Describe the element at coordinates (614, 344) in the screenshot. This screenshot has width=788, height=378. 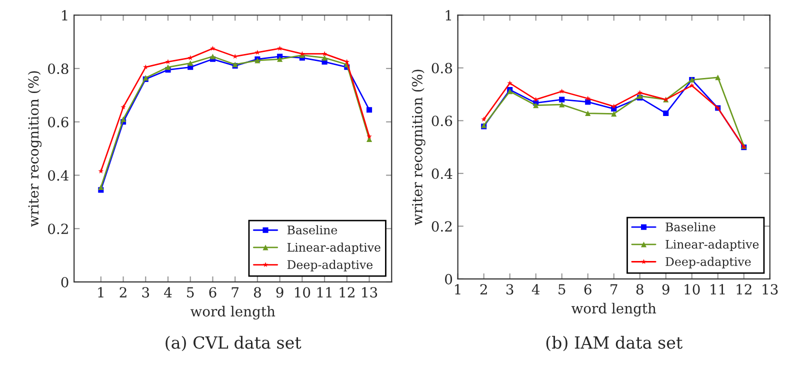
I see `text: (b) IAM data set` at that location.